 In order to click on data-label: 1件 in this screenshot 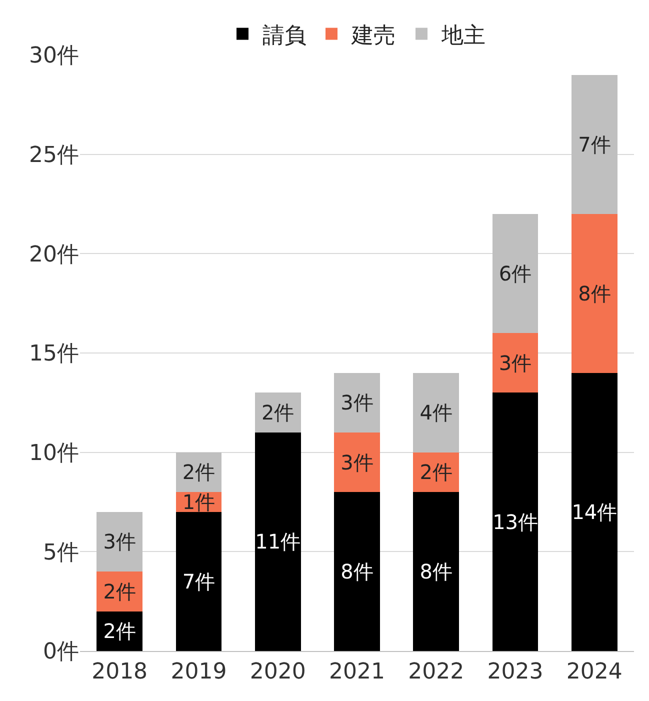, I will do `click(199, 502)`.